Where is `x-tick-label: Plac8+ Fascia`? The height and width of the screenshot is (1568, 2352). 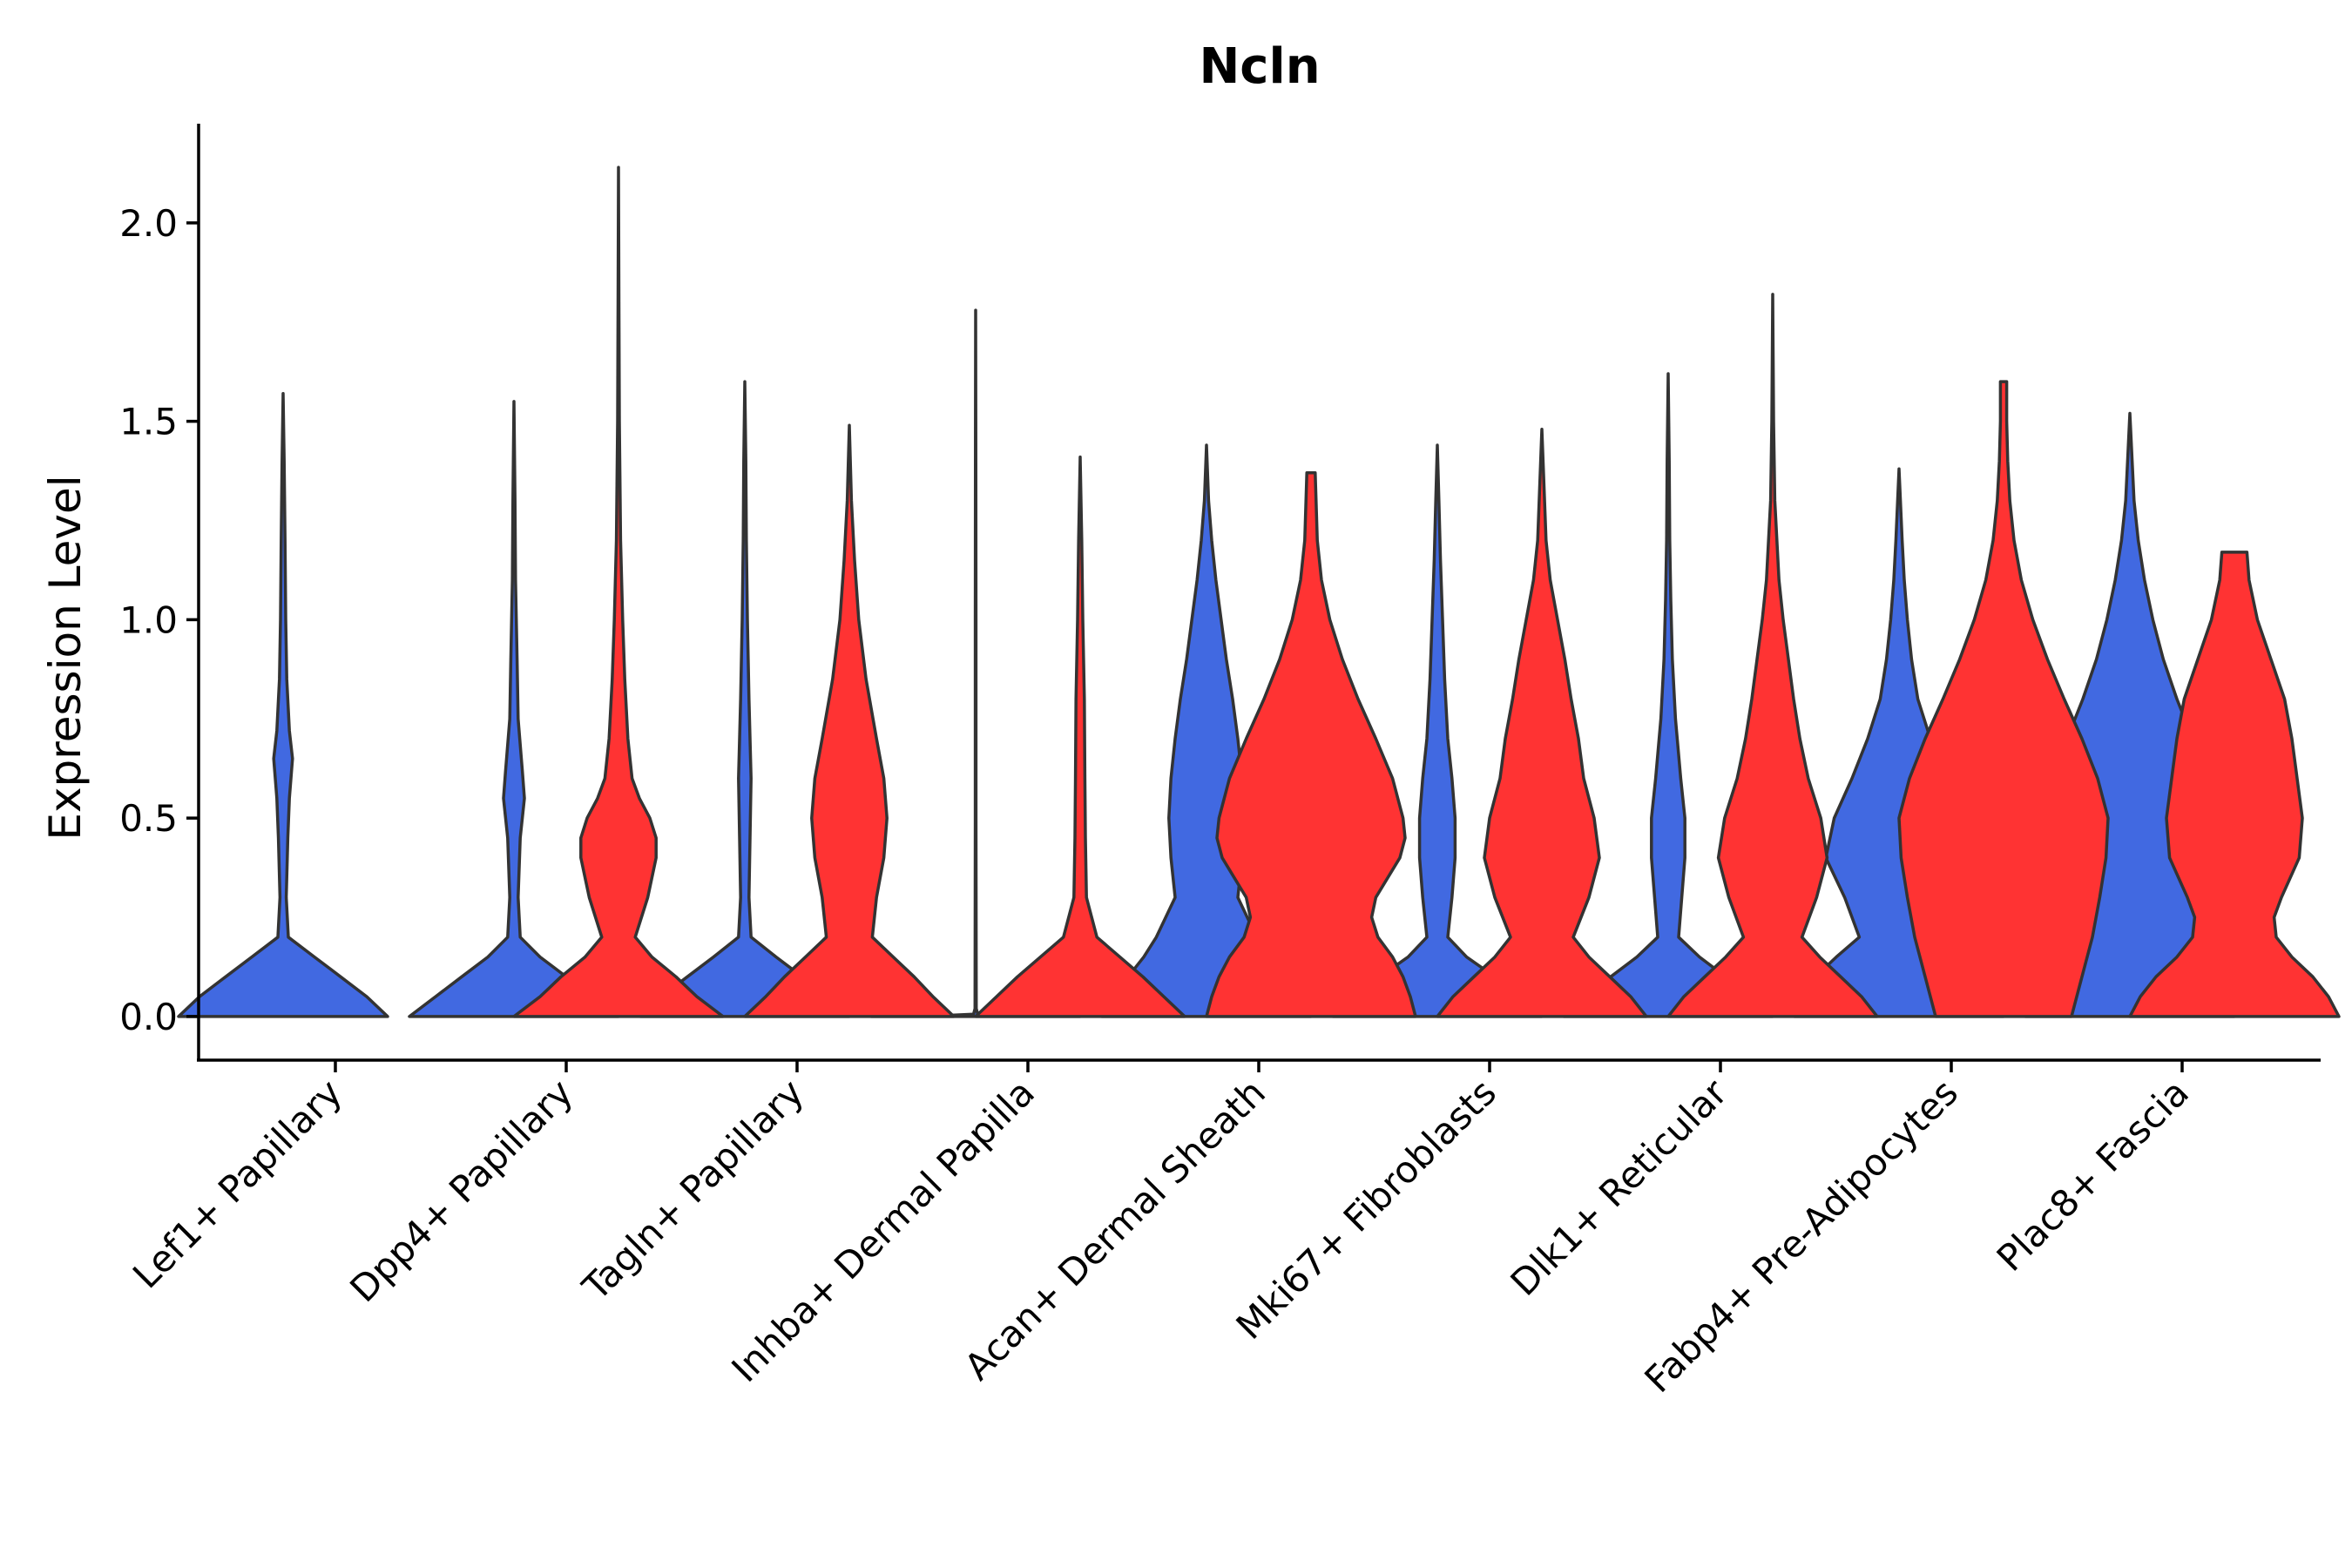 x-tick-label: Plac8+ Fascia is located at coordinates (2093, 1175).